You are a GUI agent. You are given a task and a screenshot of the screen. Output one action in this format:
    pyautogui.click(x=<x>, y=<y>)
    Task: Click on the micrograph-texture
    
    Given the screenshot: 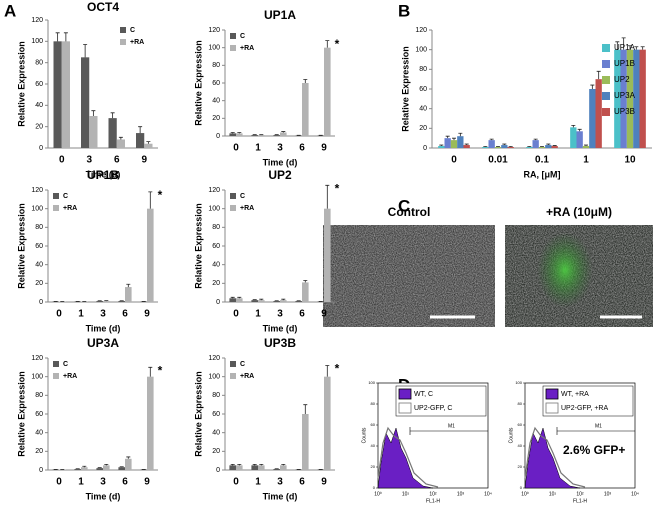 What is the action you would take?
    pyautogui.click(x=409, y=276)
    